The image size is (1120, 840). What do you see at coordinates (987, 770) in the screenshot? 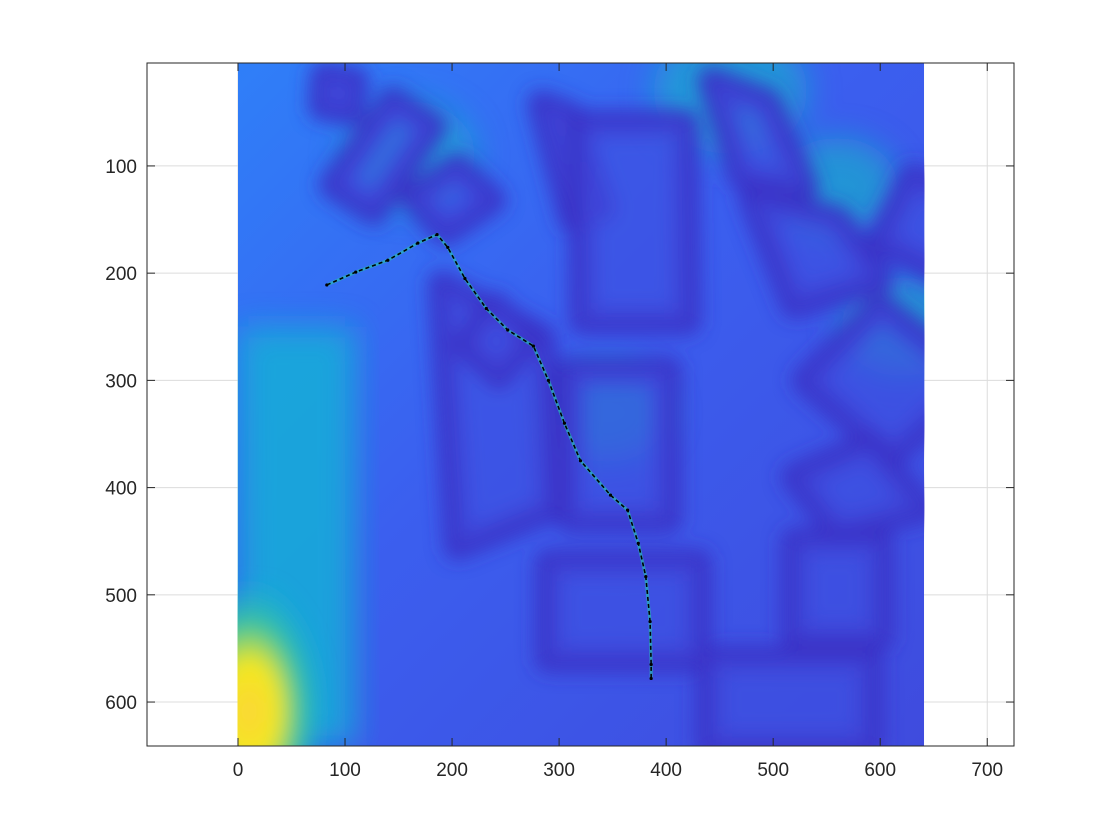
I see `x-tick-label: 700` at bounding box center [987, 770].